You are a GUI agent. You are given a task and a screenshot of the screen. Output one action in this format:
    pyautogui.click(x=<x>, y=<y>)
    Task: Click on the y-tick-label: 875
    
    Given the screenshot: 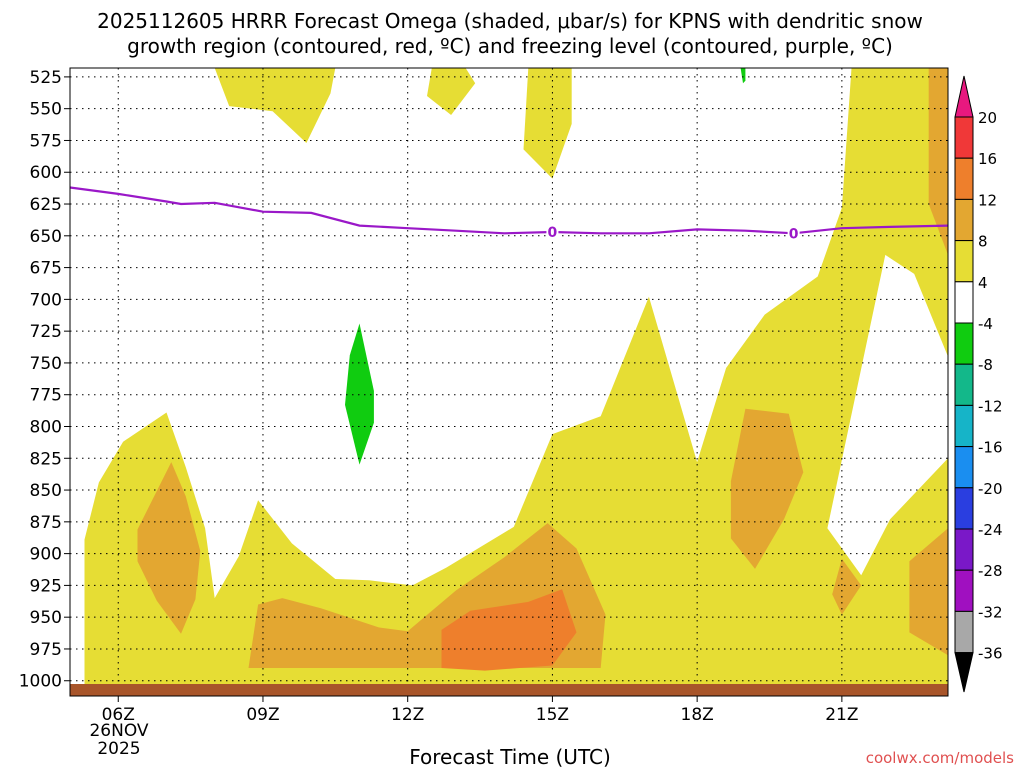 What is the action you would take?
    pyautogui.click(x=46, y=523)
    